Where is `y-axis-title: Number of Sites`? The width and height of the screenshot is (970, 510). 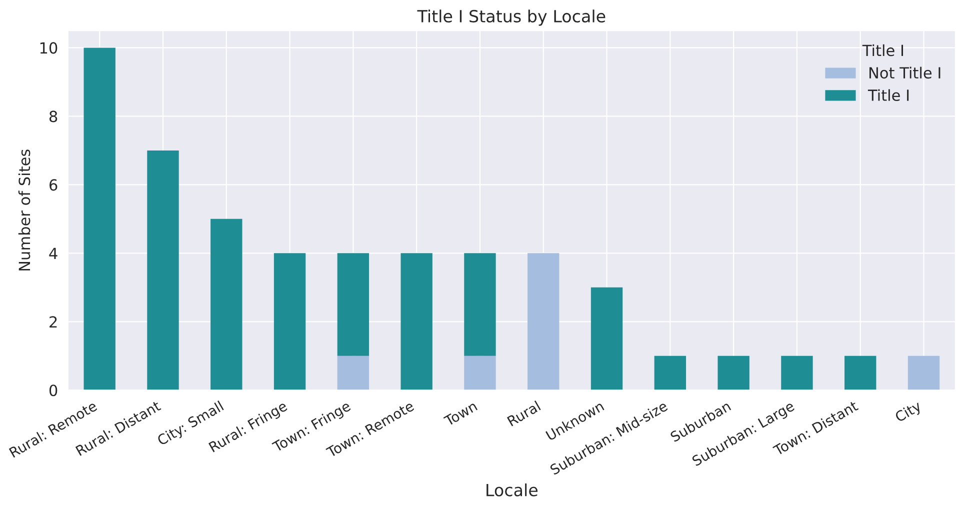 y-axis-title: Number of Sites is located at coordinates (24, 210).